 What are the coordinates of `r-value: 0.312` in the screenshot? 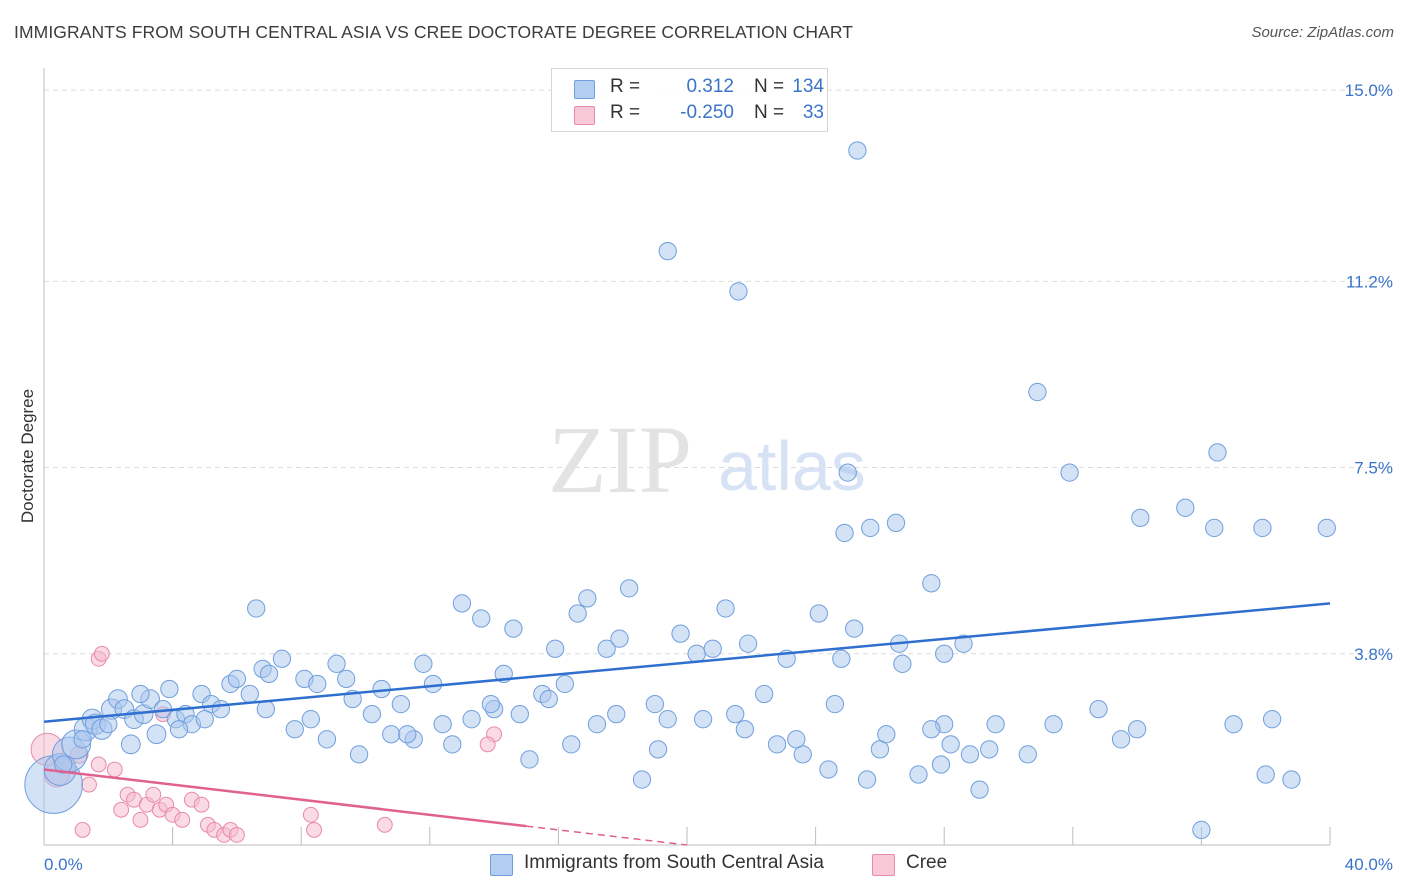 It's located at (710, 86).